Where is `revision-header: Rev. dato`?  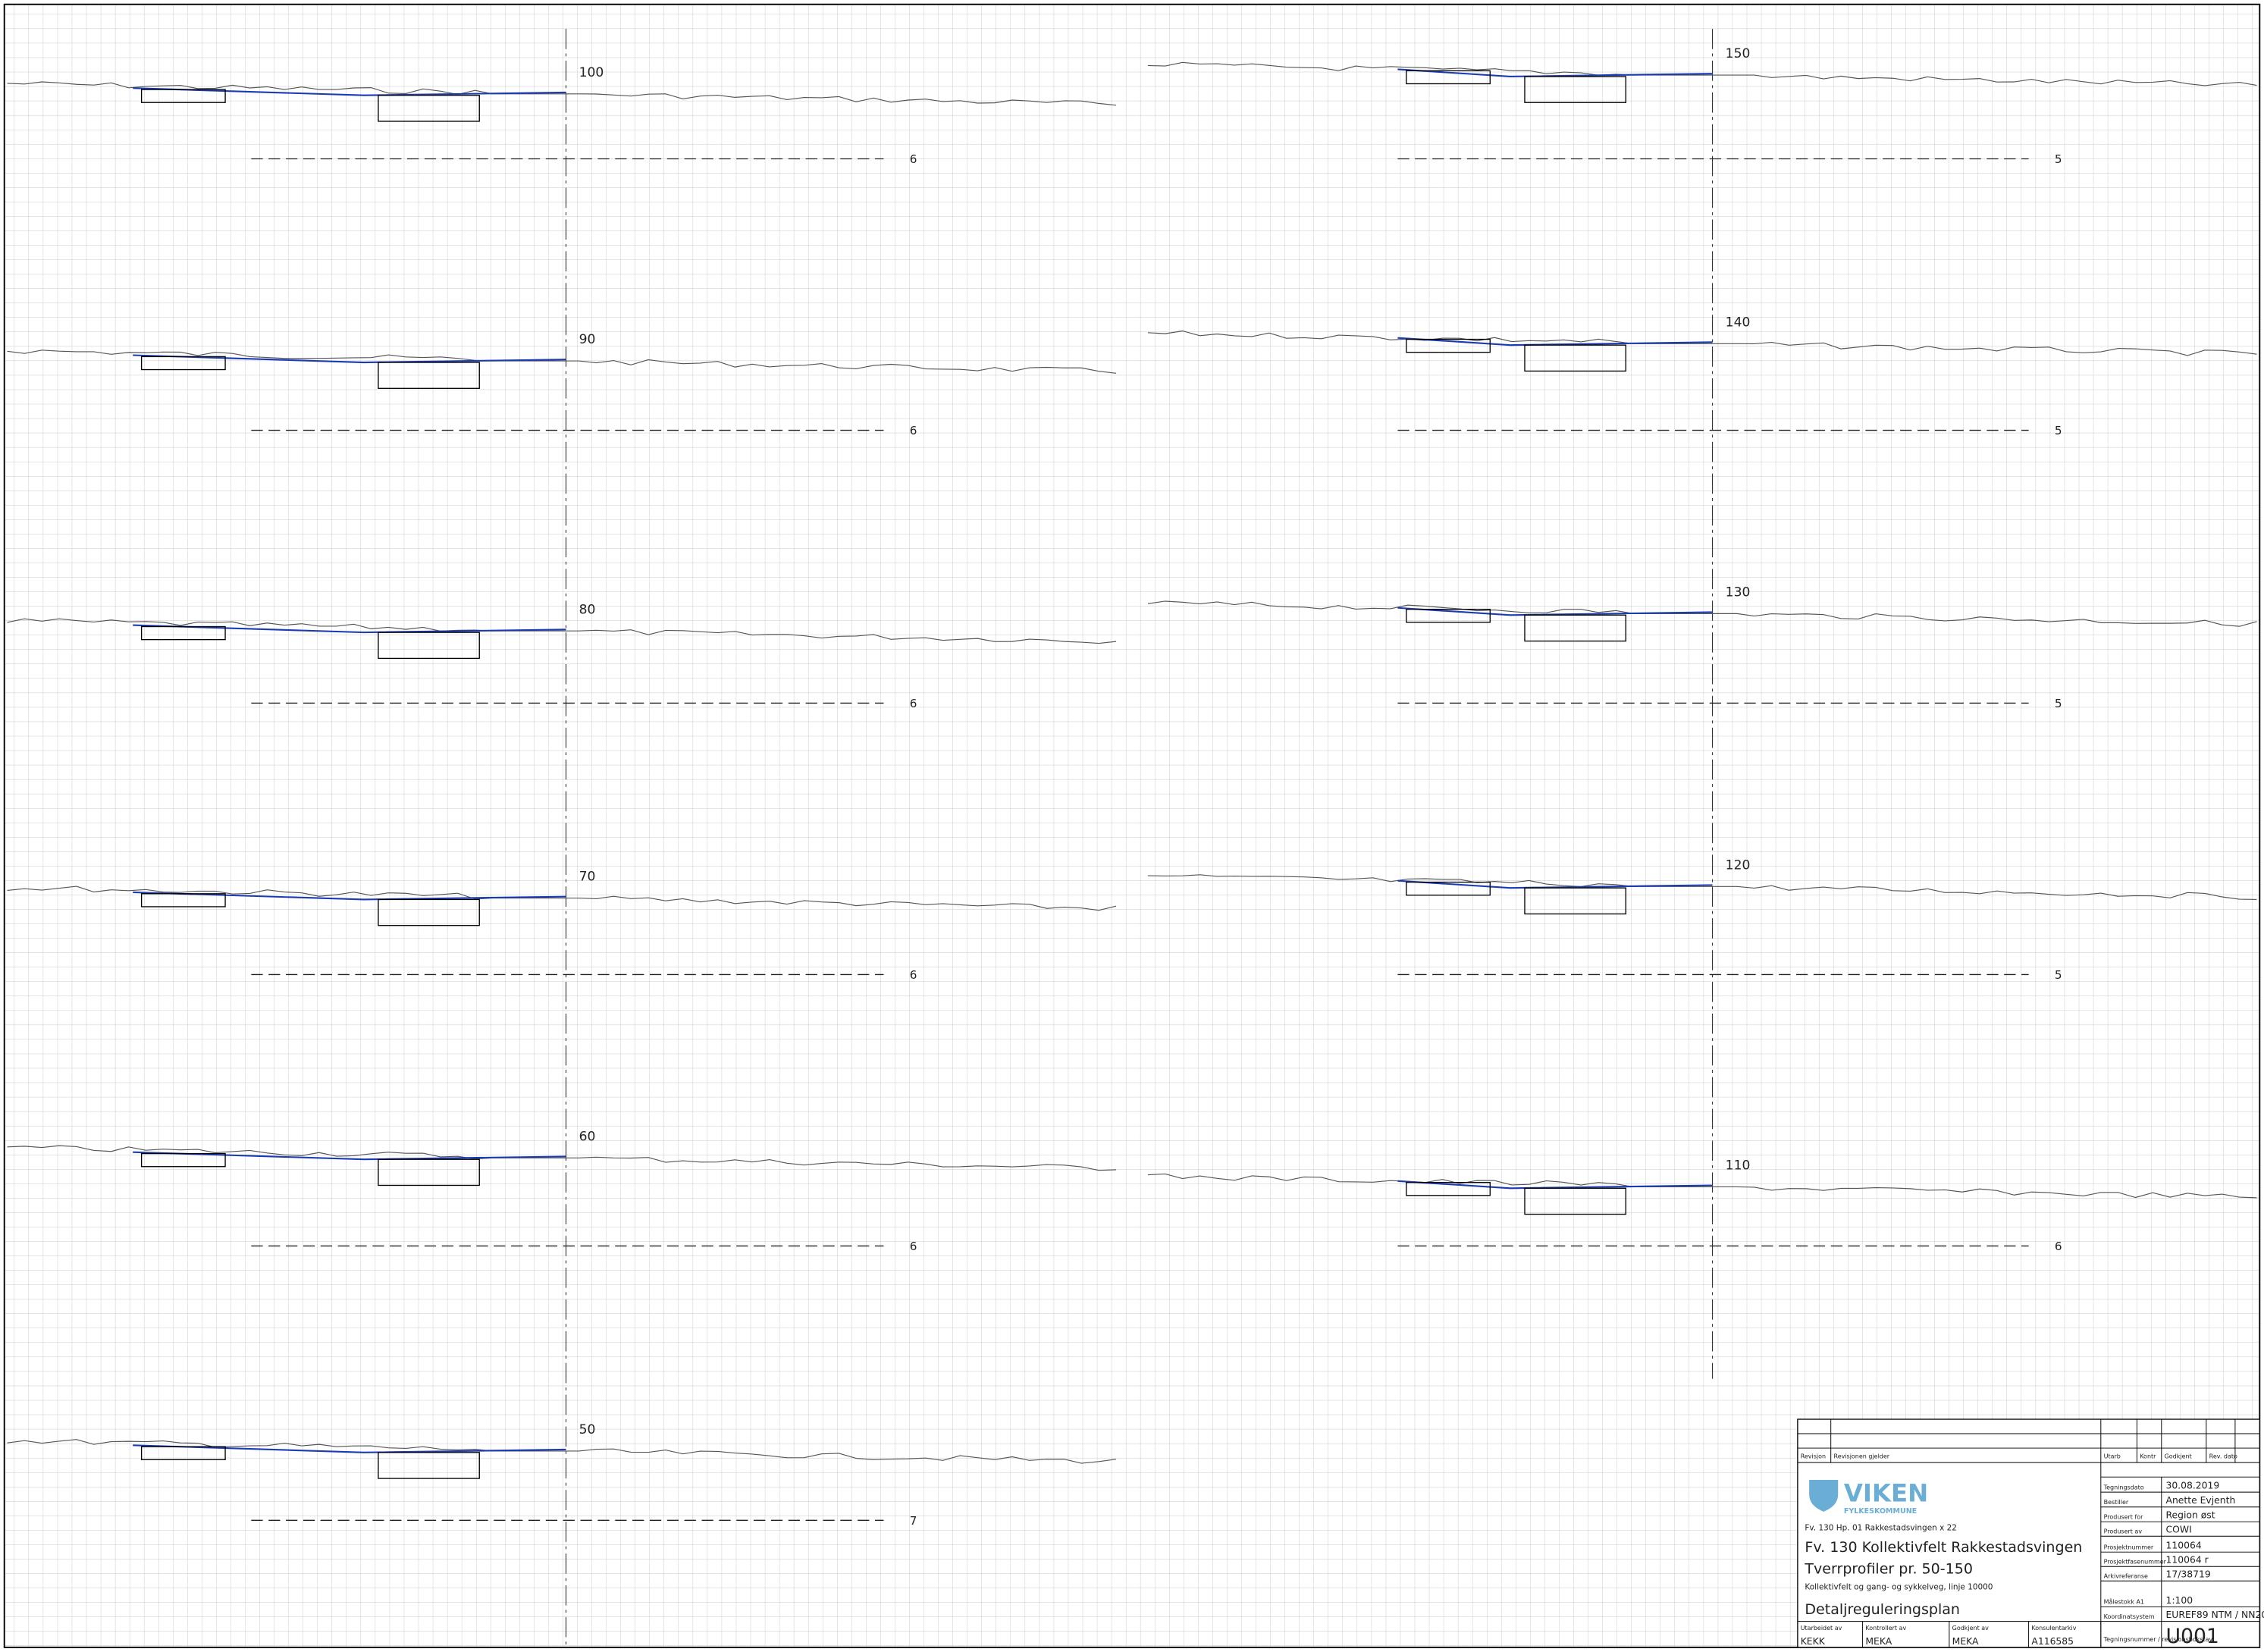
revision-header: Rev. dato is located at coordinates (2223, 1456).